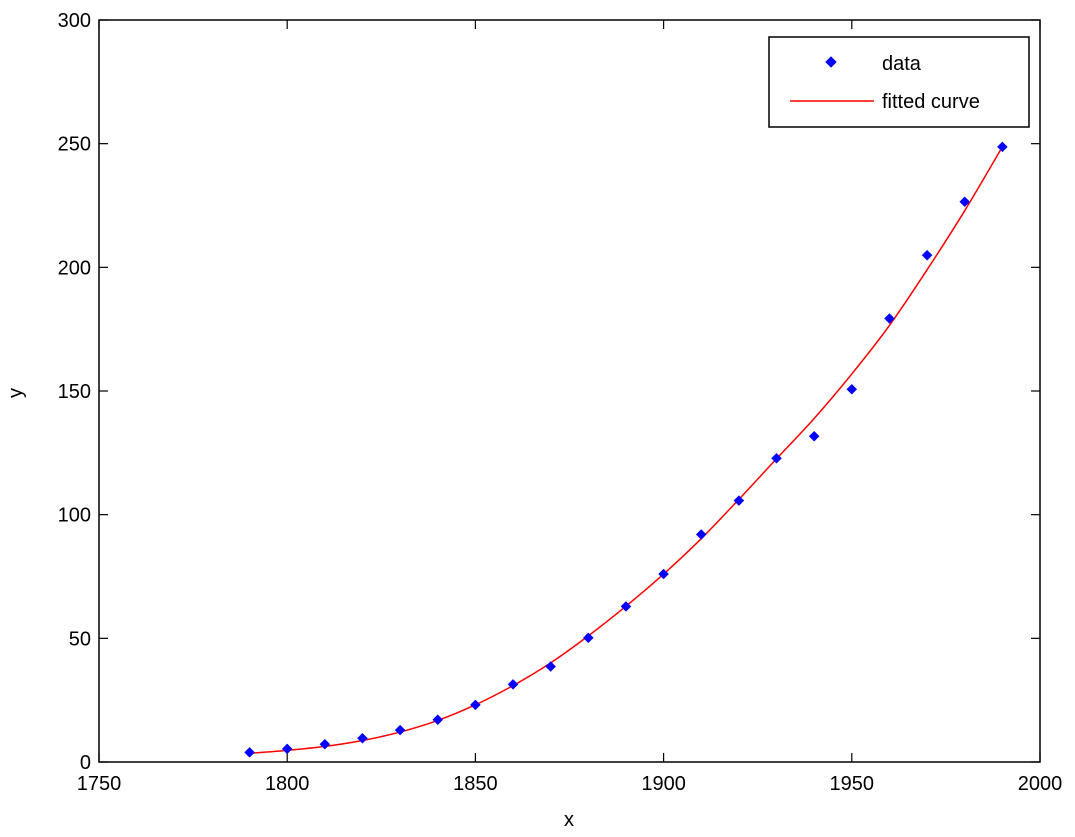 The image size is (1075, 837). What do you see at coordinates (287, 784) in the screenshot?
I see `x-tick-label: 1800` at bounding box center [287, 784].